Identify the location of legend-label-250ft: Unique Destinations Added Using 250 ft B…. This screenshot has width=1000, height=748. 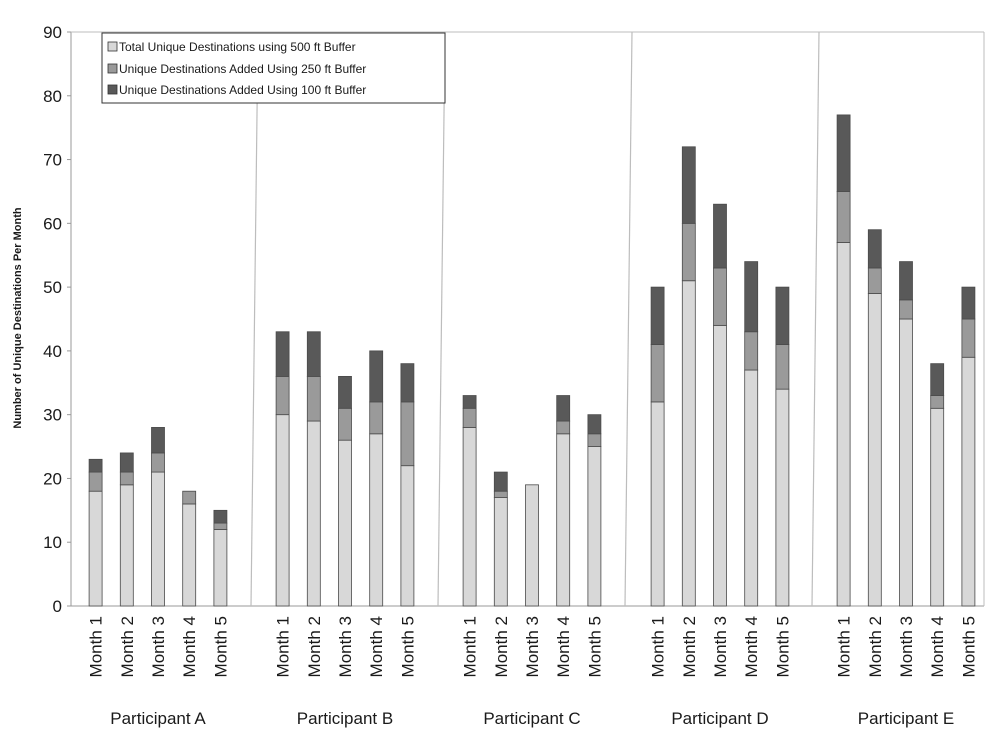
(242, 69).